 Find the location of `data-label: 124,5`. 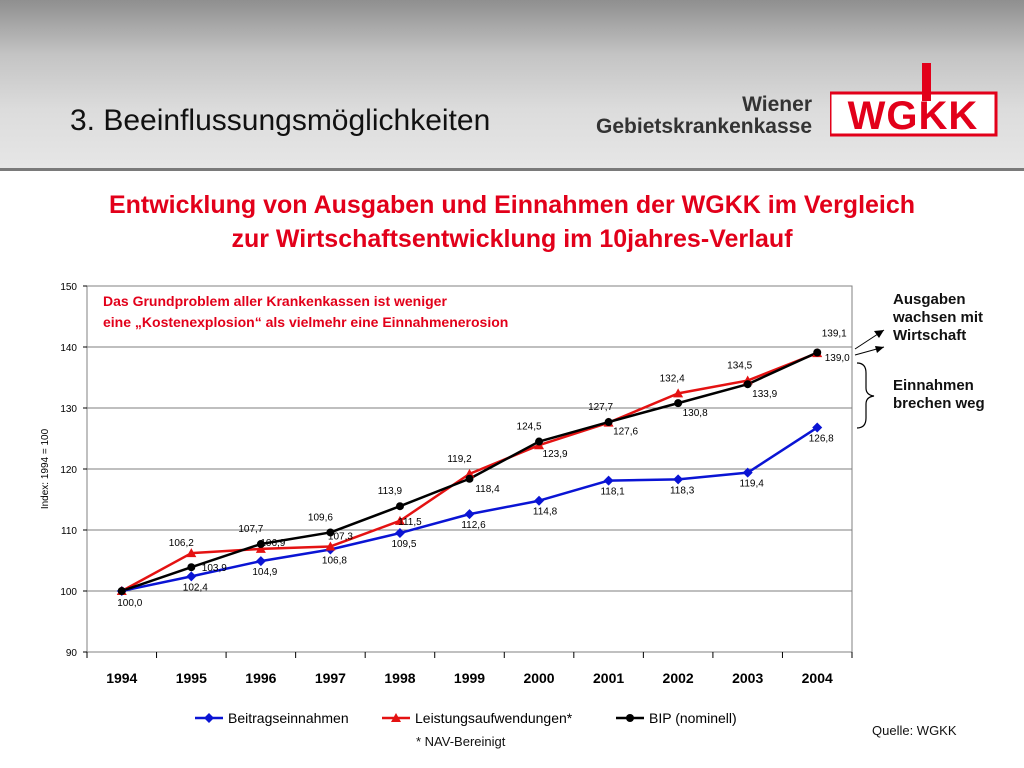

data-label: 124,5 is located at coordinates (529, 427).